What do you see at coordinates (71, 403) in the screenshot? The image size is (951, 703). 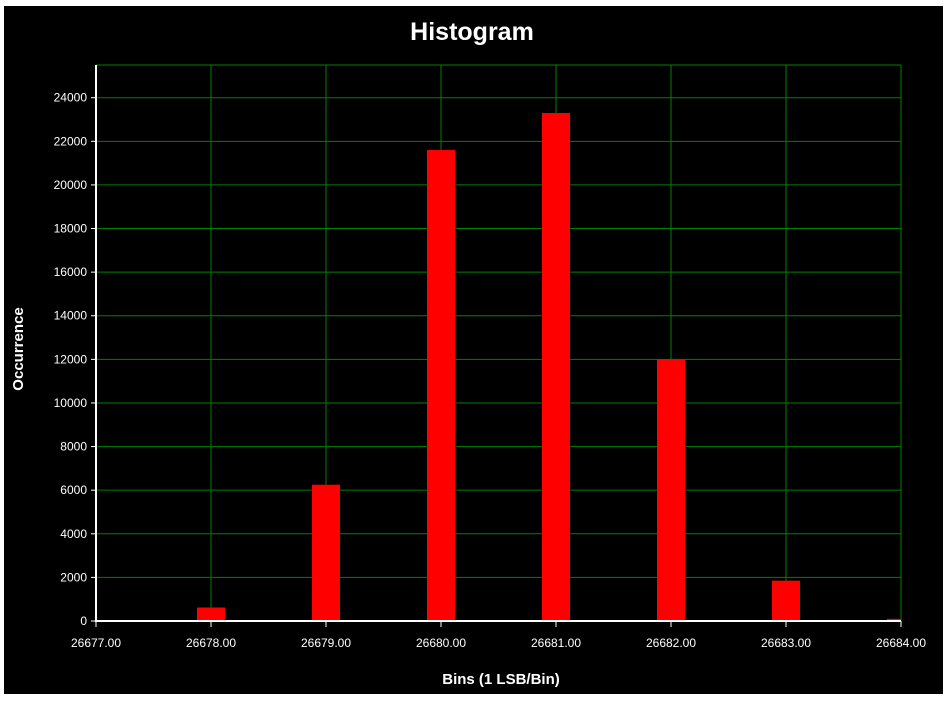 I see `y-tick-label: 10000` at bounding box center [71, 403].